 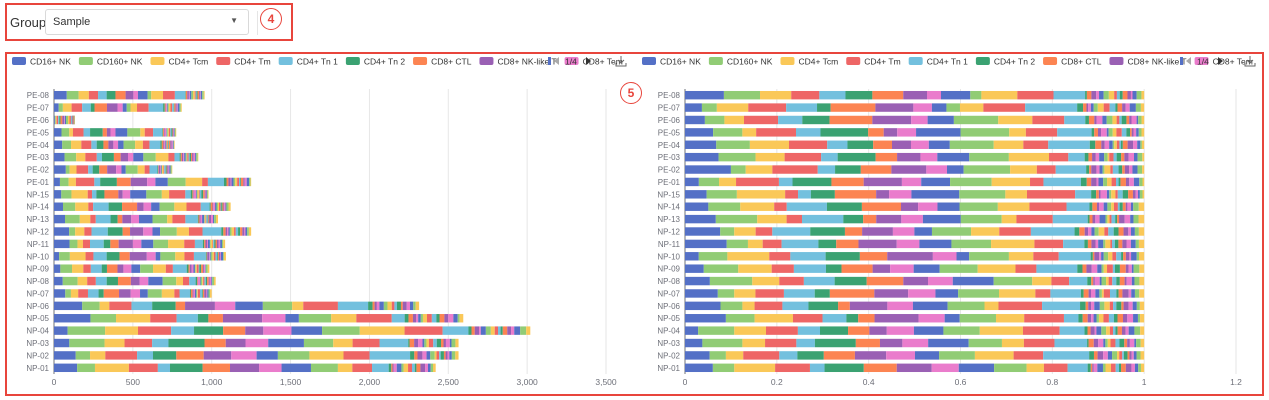 I want to click on group-select: Sample ▼, so click(x=147, y=22).